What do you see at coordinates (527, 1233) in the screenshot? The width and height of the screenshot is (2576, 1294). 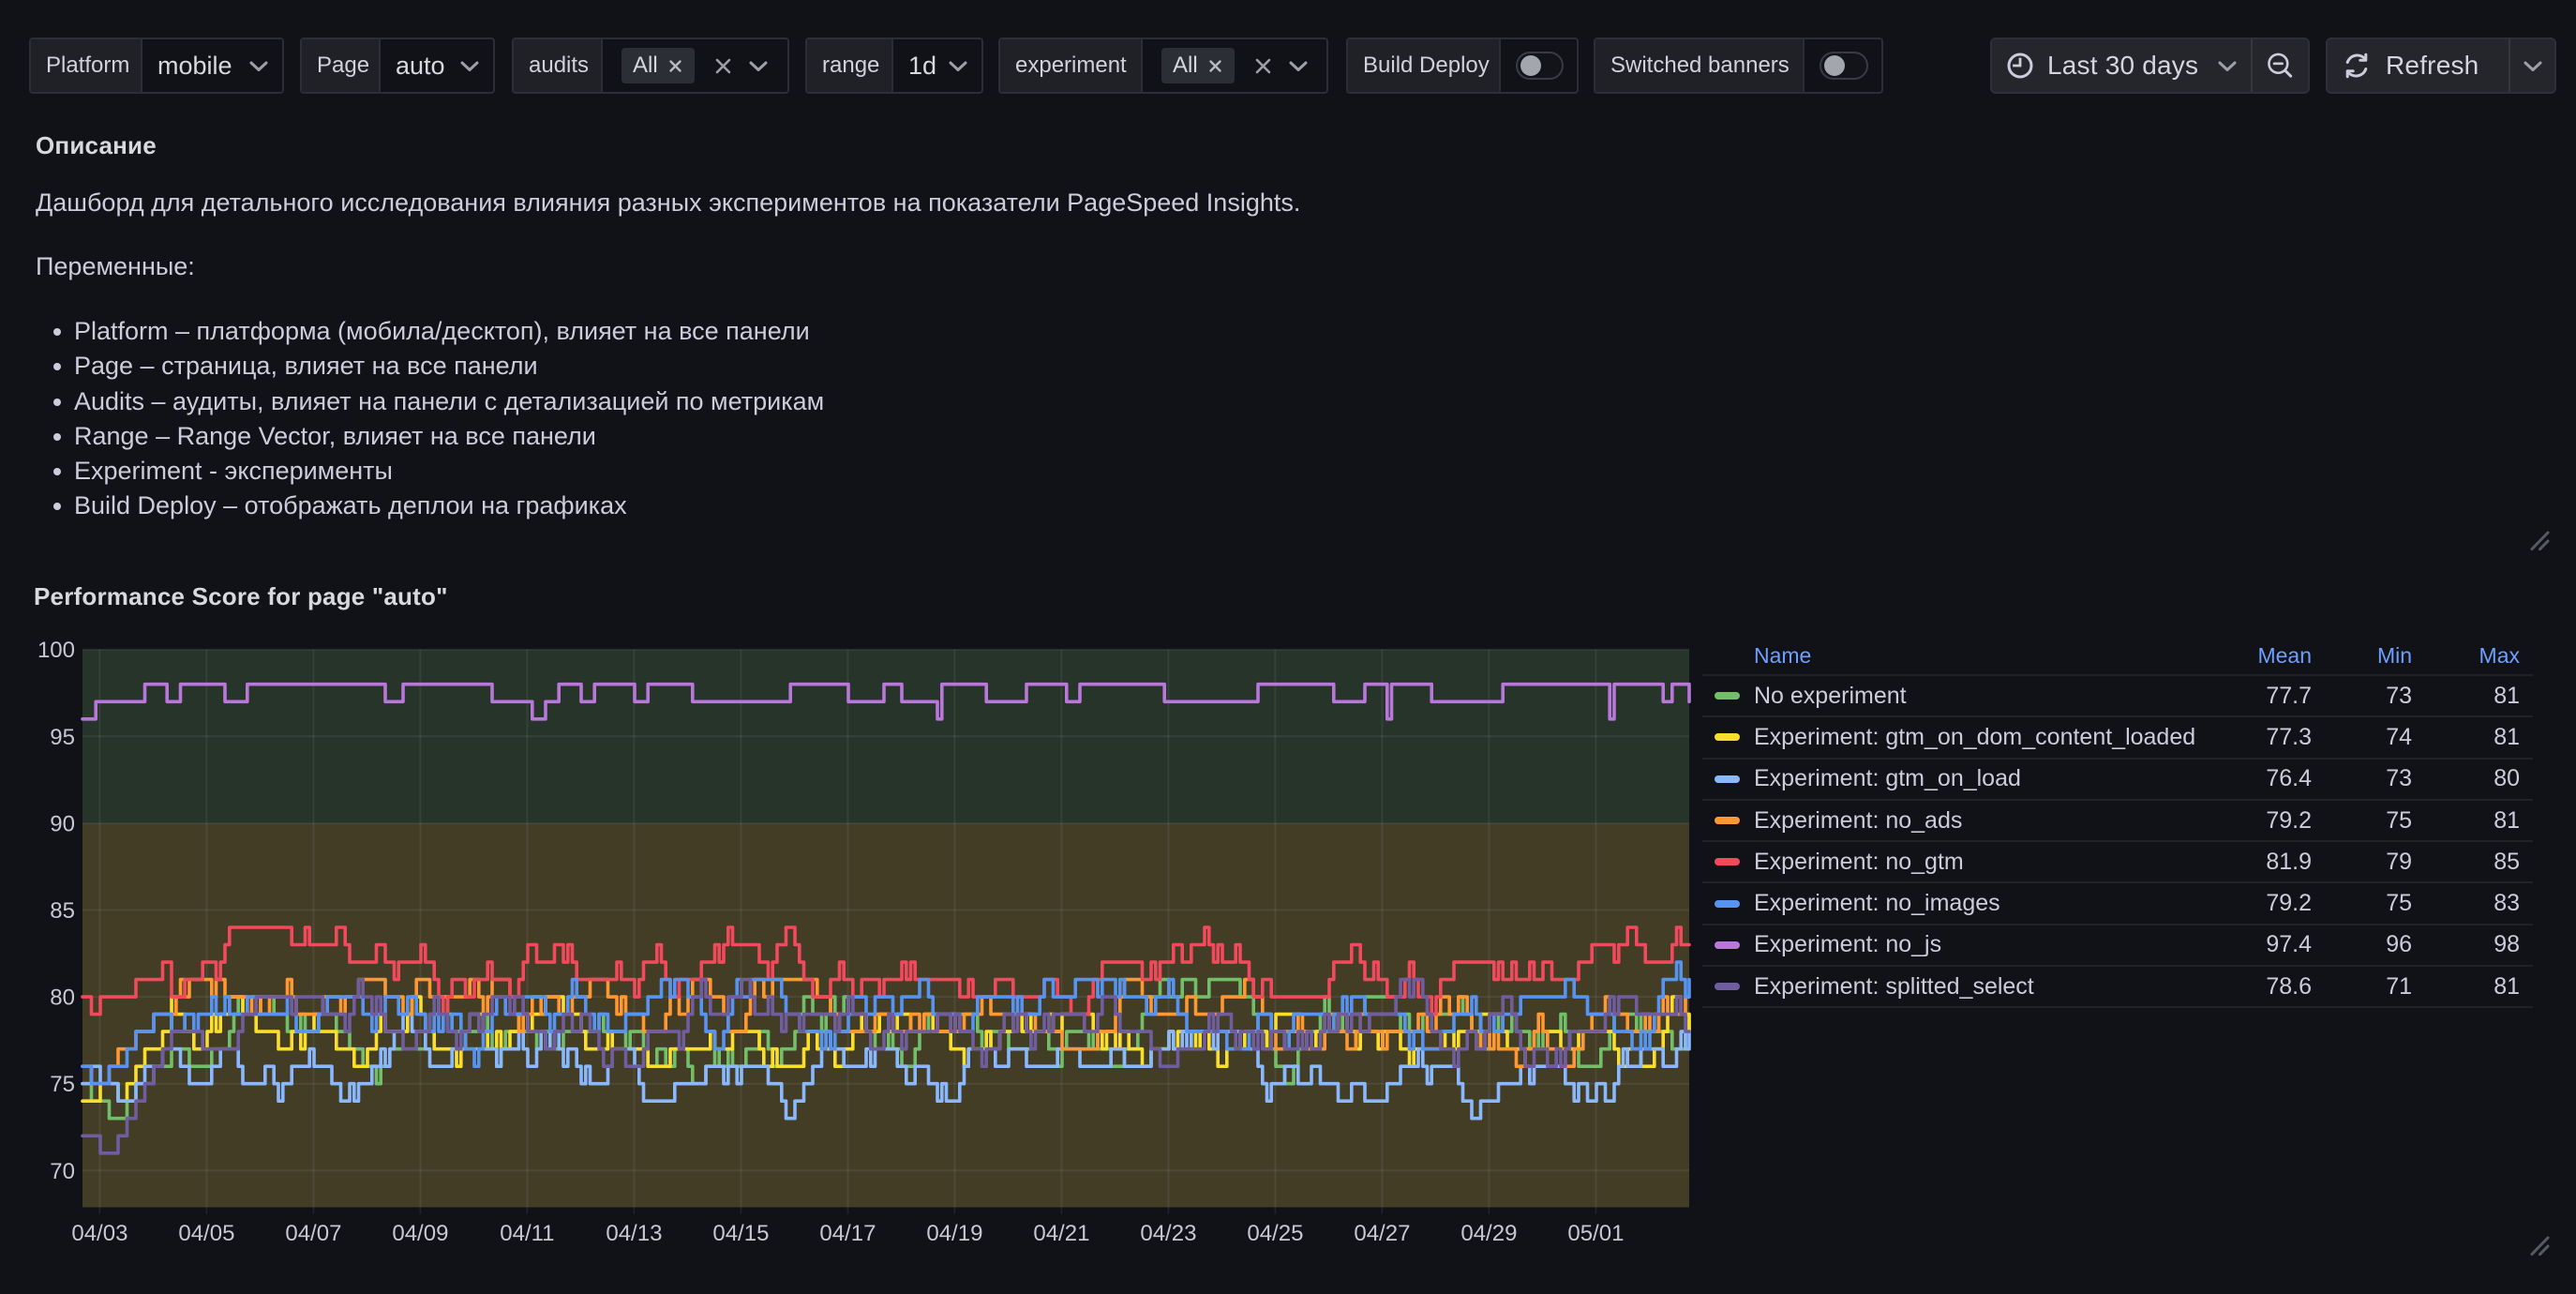 I see `svg-text: 04/11` at bounding box center [527, 1233].